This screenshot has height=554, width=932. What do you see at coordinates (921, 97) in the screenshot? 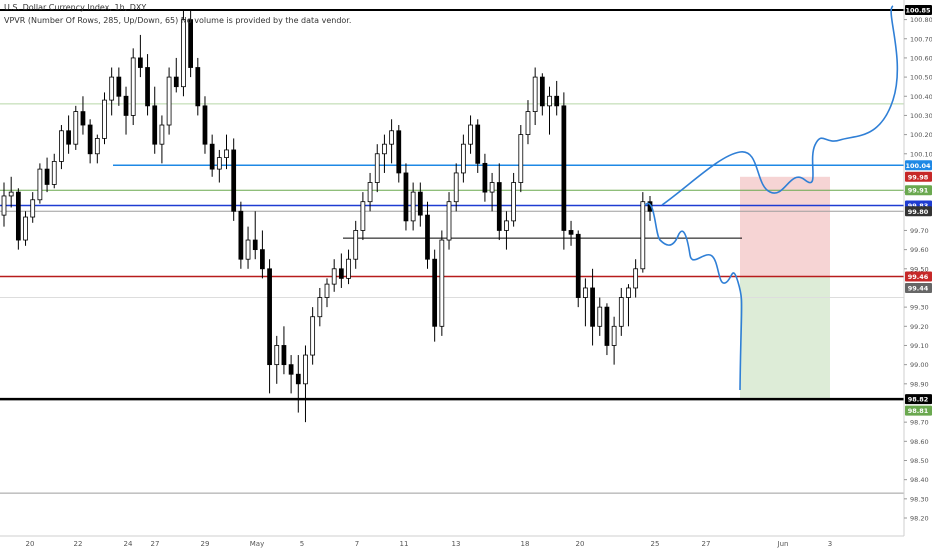
I see `price-tick-label: 100.40` at bounding box center [921, 97].